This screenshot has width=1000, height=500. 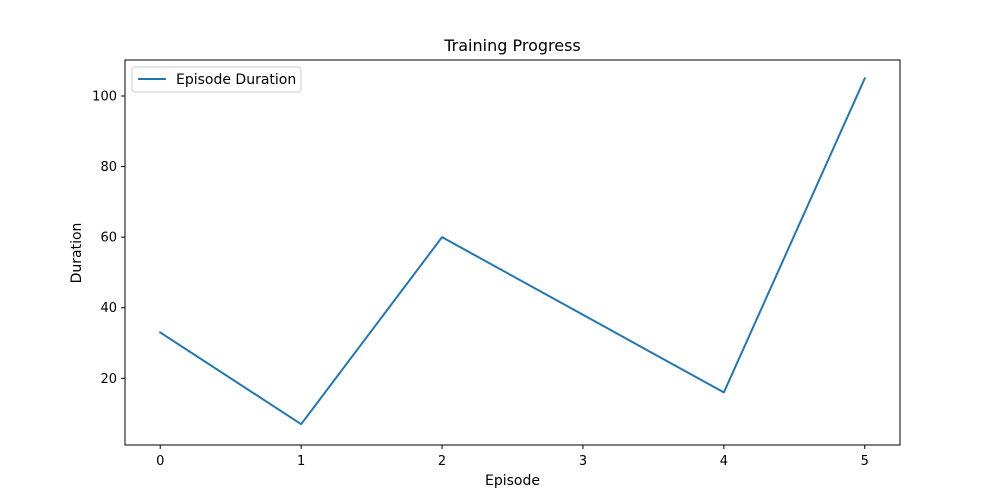 What do you see at coordinates (104, 96) in the screenshot?
I see `y-tick-label: 100` at bounding box center [104, 96].